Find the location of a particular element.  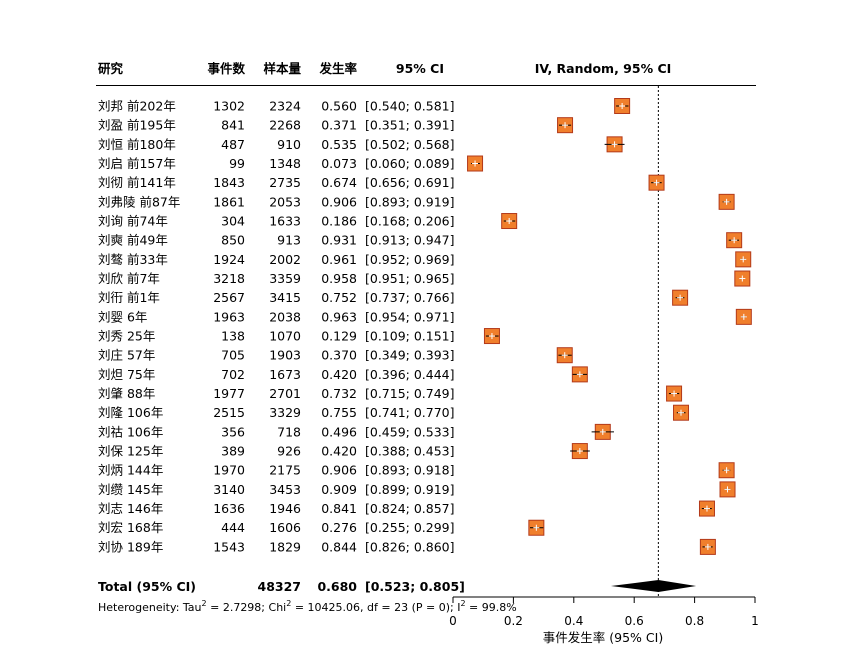

study-total: 2324 is located at coordinates (285, 106).